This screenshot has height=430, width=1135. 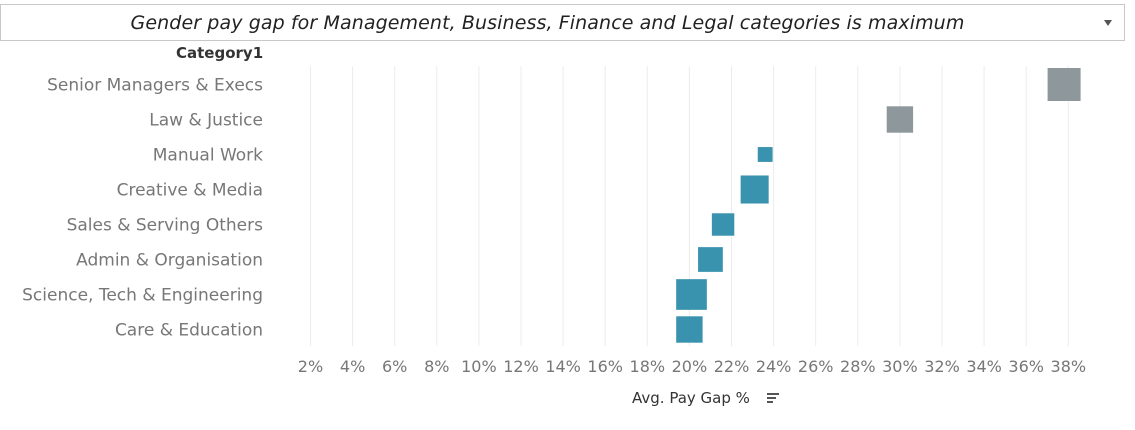 I want to click on x-tick-label: 8%, so click(x=436, y=366).